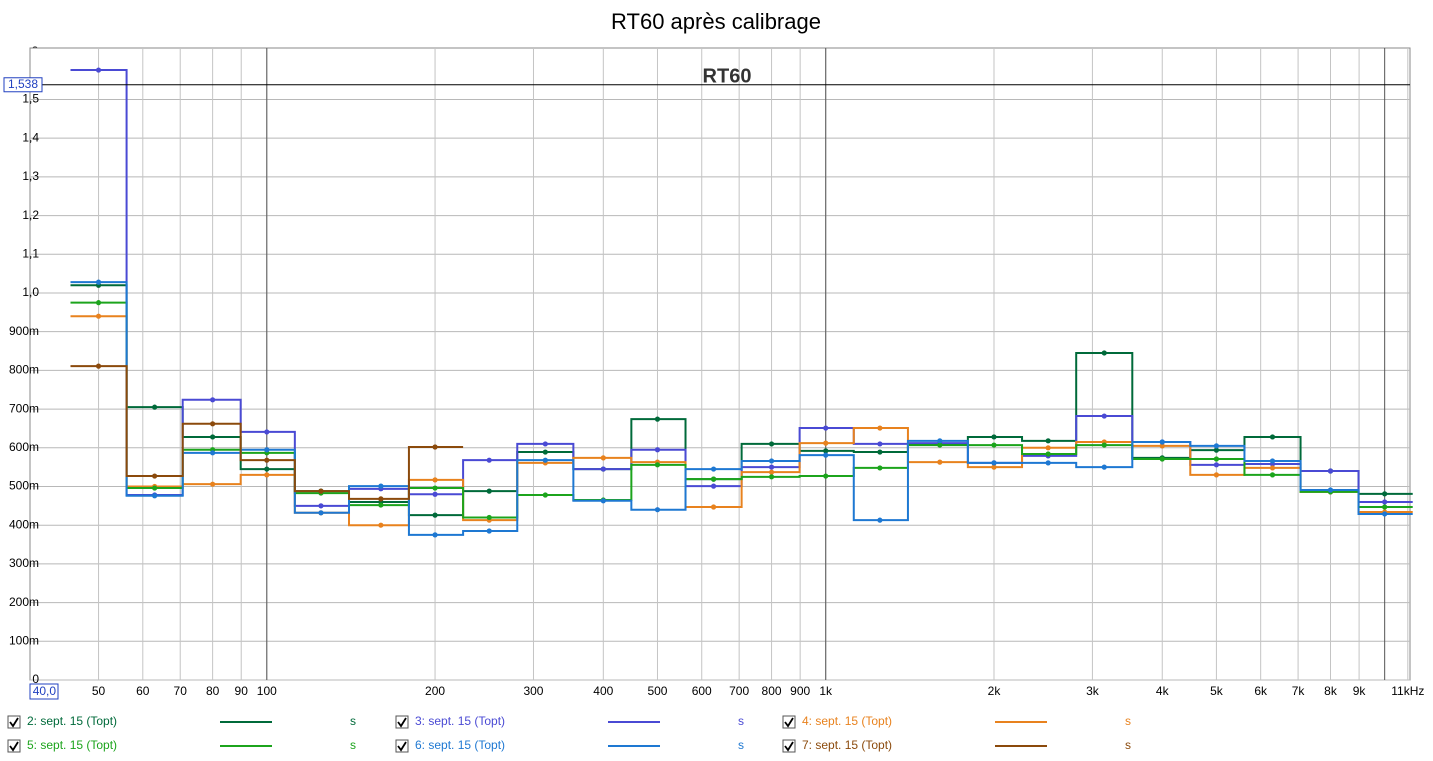  I want to click on x-cursor-label: 40,0, so click(45, 691).